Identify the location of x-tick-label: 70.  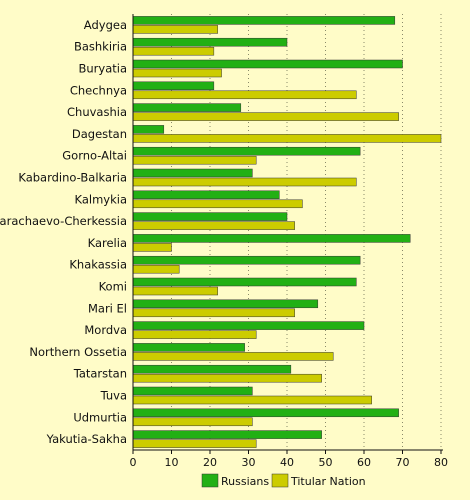
(403, 462).